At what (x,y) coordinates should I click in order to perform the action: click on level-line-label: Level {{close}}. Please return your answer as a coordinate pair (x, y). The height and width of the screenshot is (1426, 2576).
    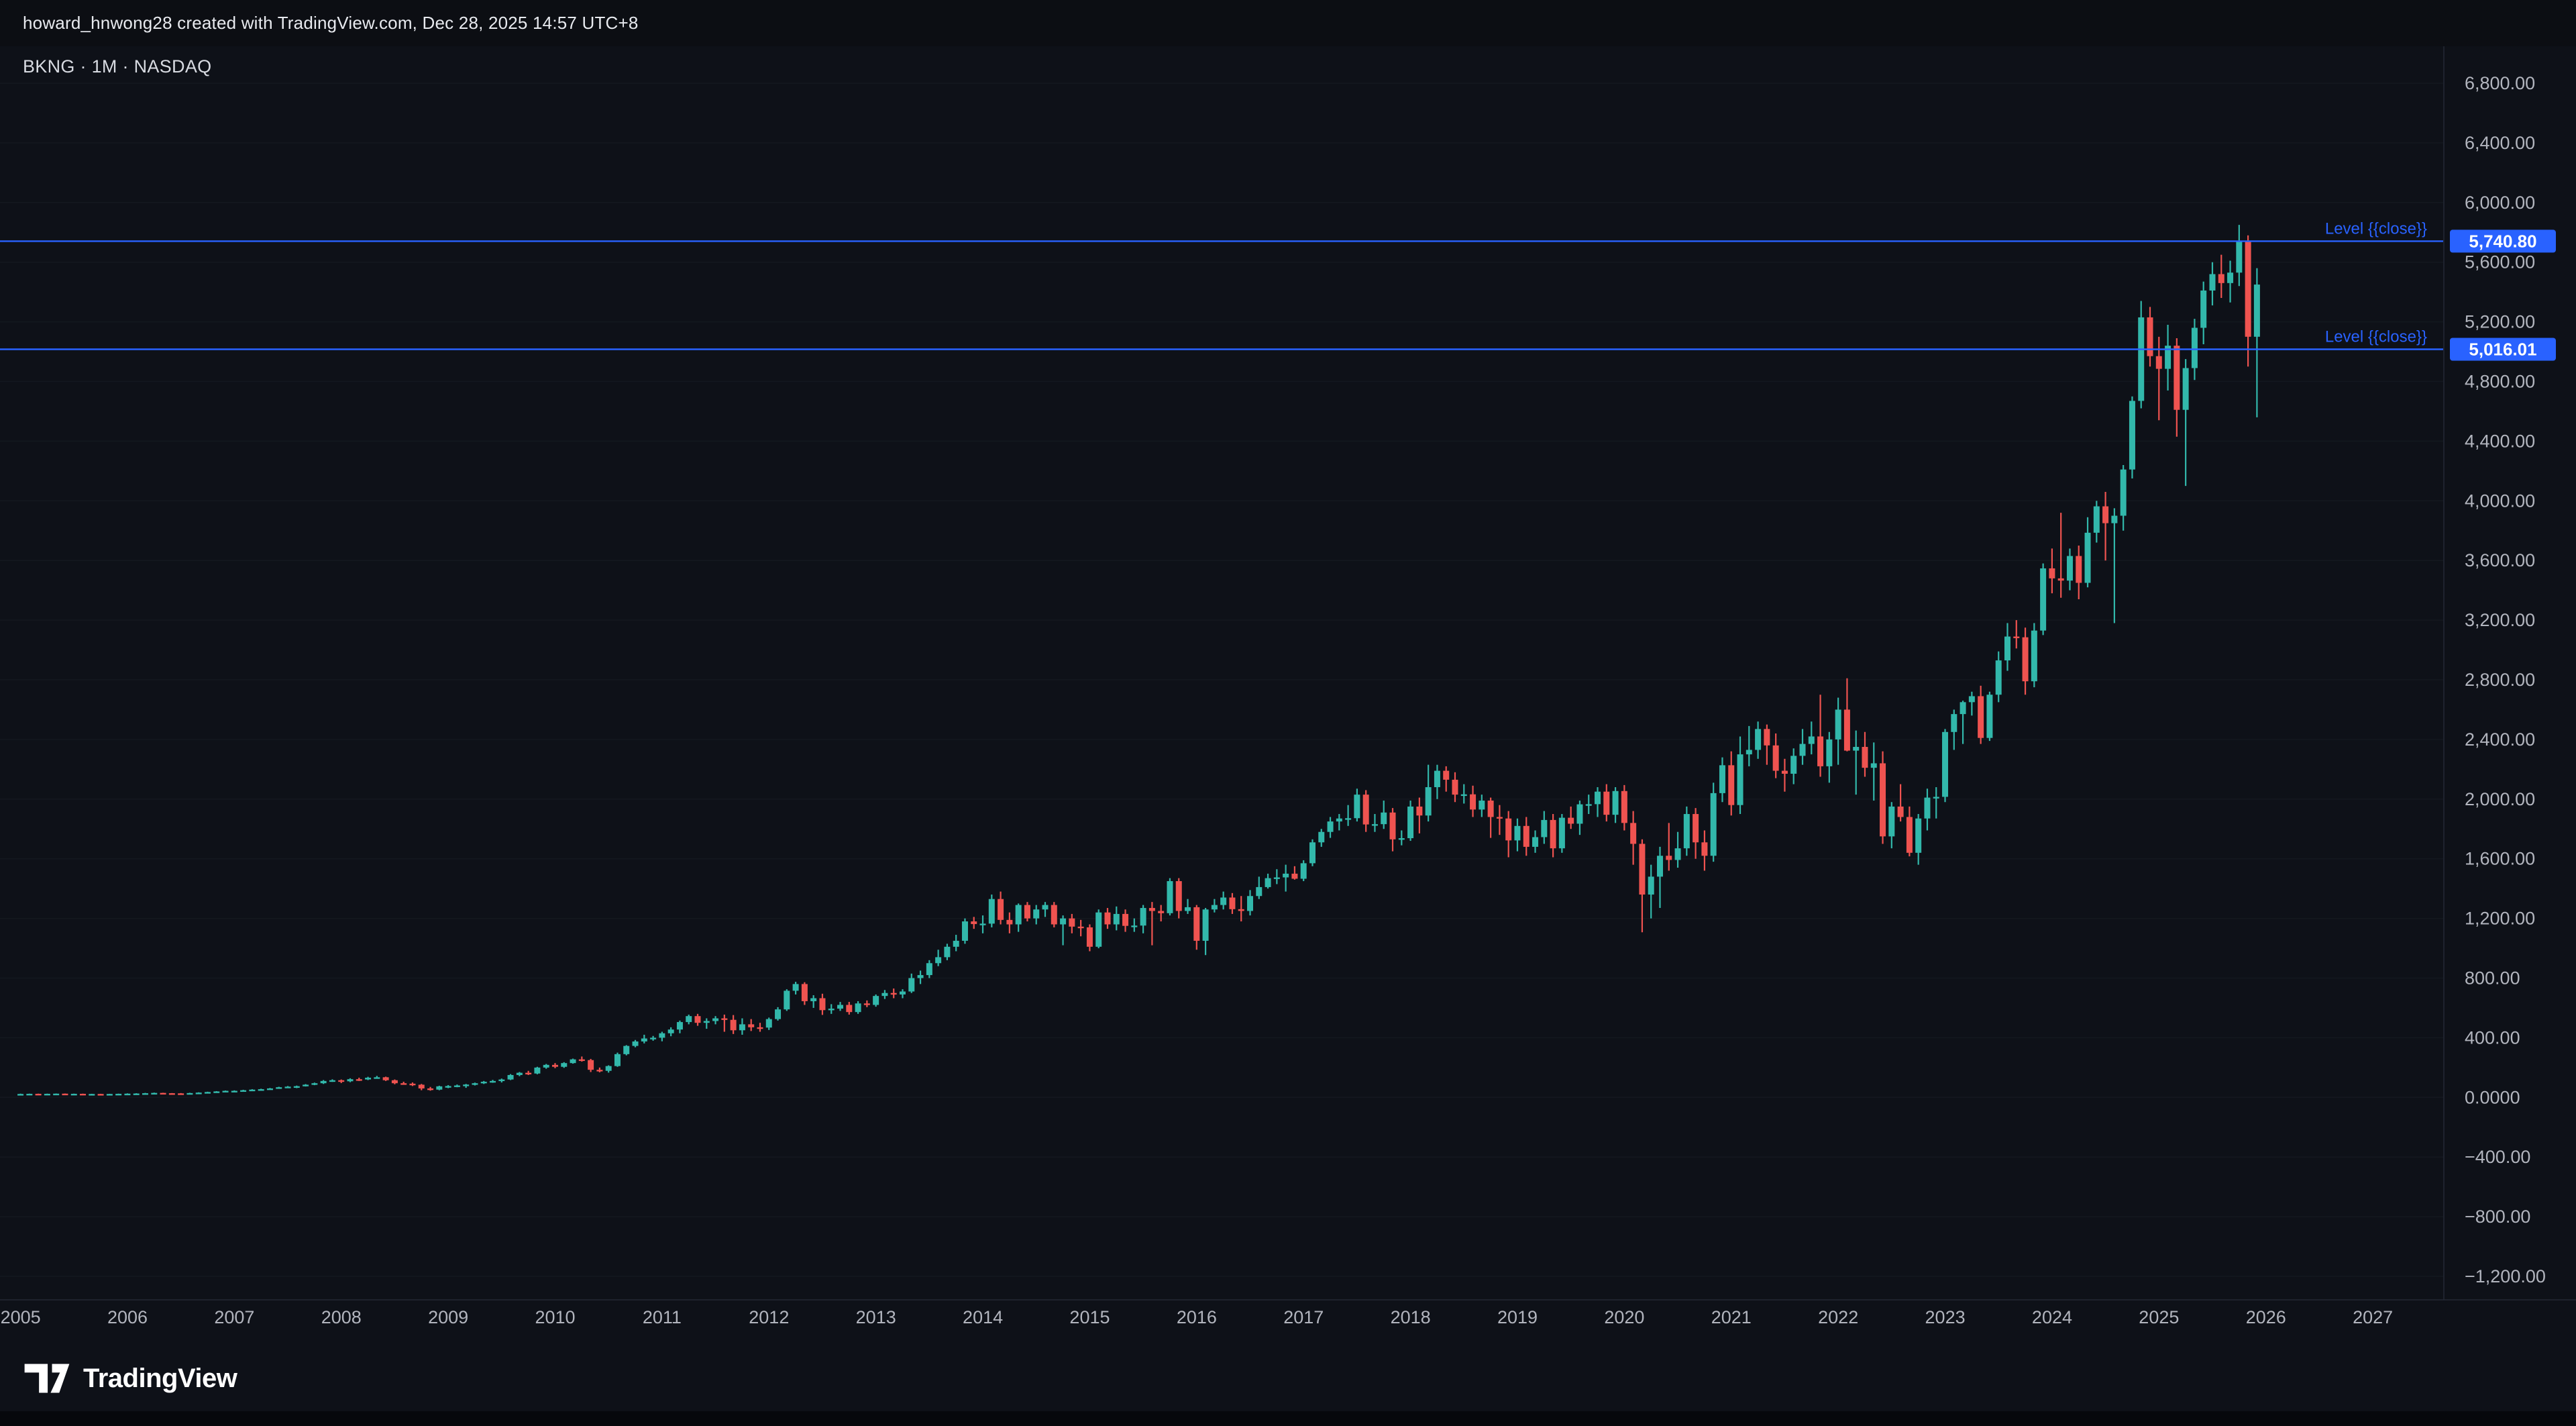
    Looking at the image, I should click on (2376, 336).